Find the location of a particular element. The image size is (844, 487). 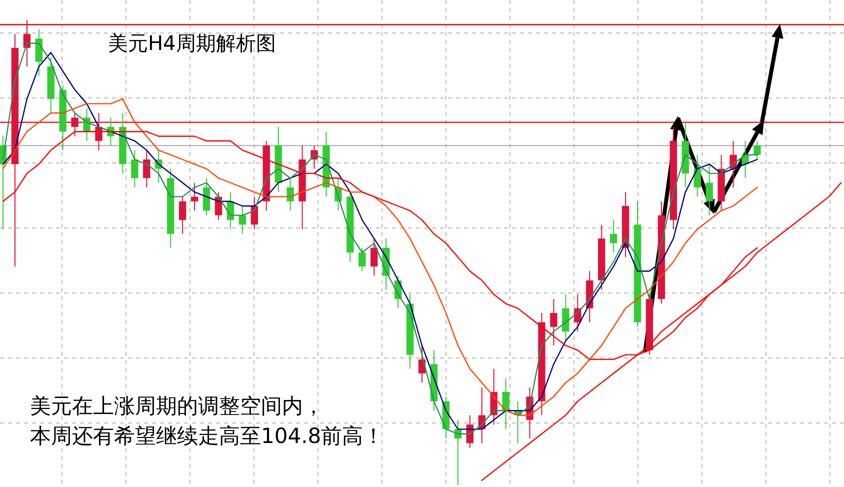

text: 美元H4周期解析图 is located at coordinates (192, 43).